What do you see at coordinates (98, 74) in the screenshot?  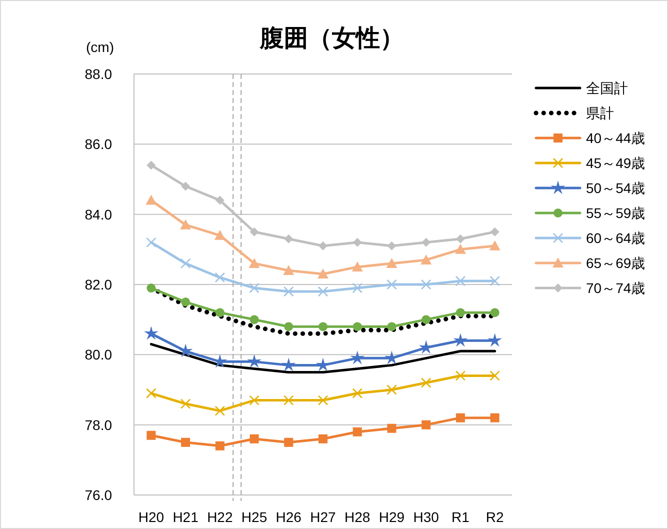 I see `y-tick-label: 88.0` at bounding box center [98, 74].